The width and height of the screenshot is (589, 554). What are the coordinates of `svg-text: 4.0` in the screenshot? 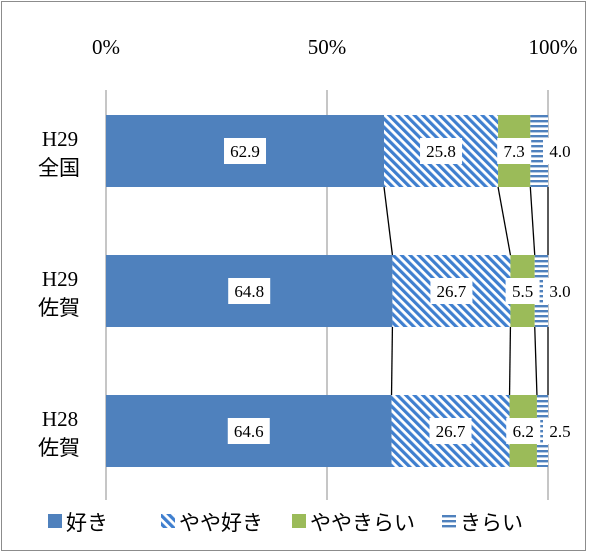 It's located at (559, 151).